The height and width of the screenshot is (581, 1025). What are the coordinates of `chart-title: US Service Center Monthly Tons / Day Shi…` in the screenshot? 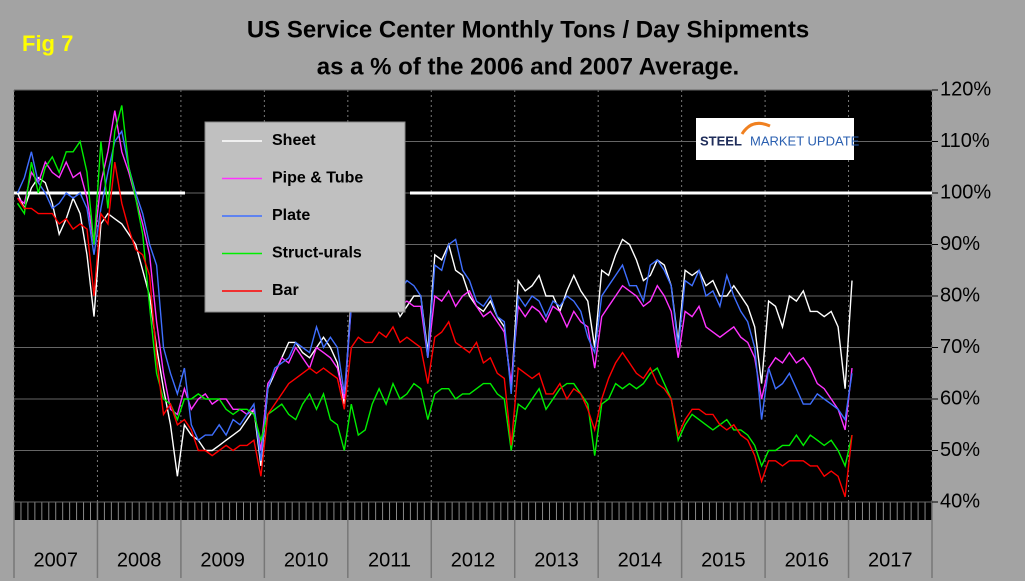 It's located at (528, 29).